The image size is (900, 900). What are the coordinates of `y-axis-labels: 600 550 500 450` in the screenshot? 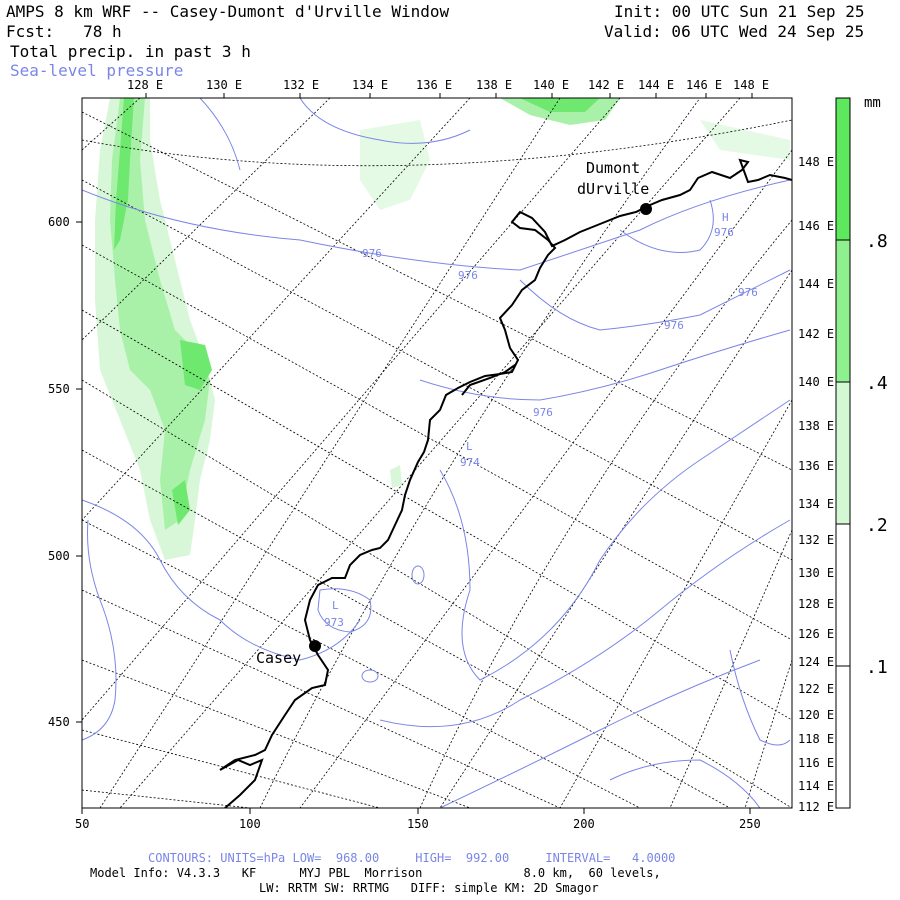 It's located at (59, 472).